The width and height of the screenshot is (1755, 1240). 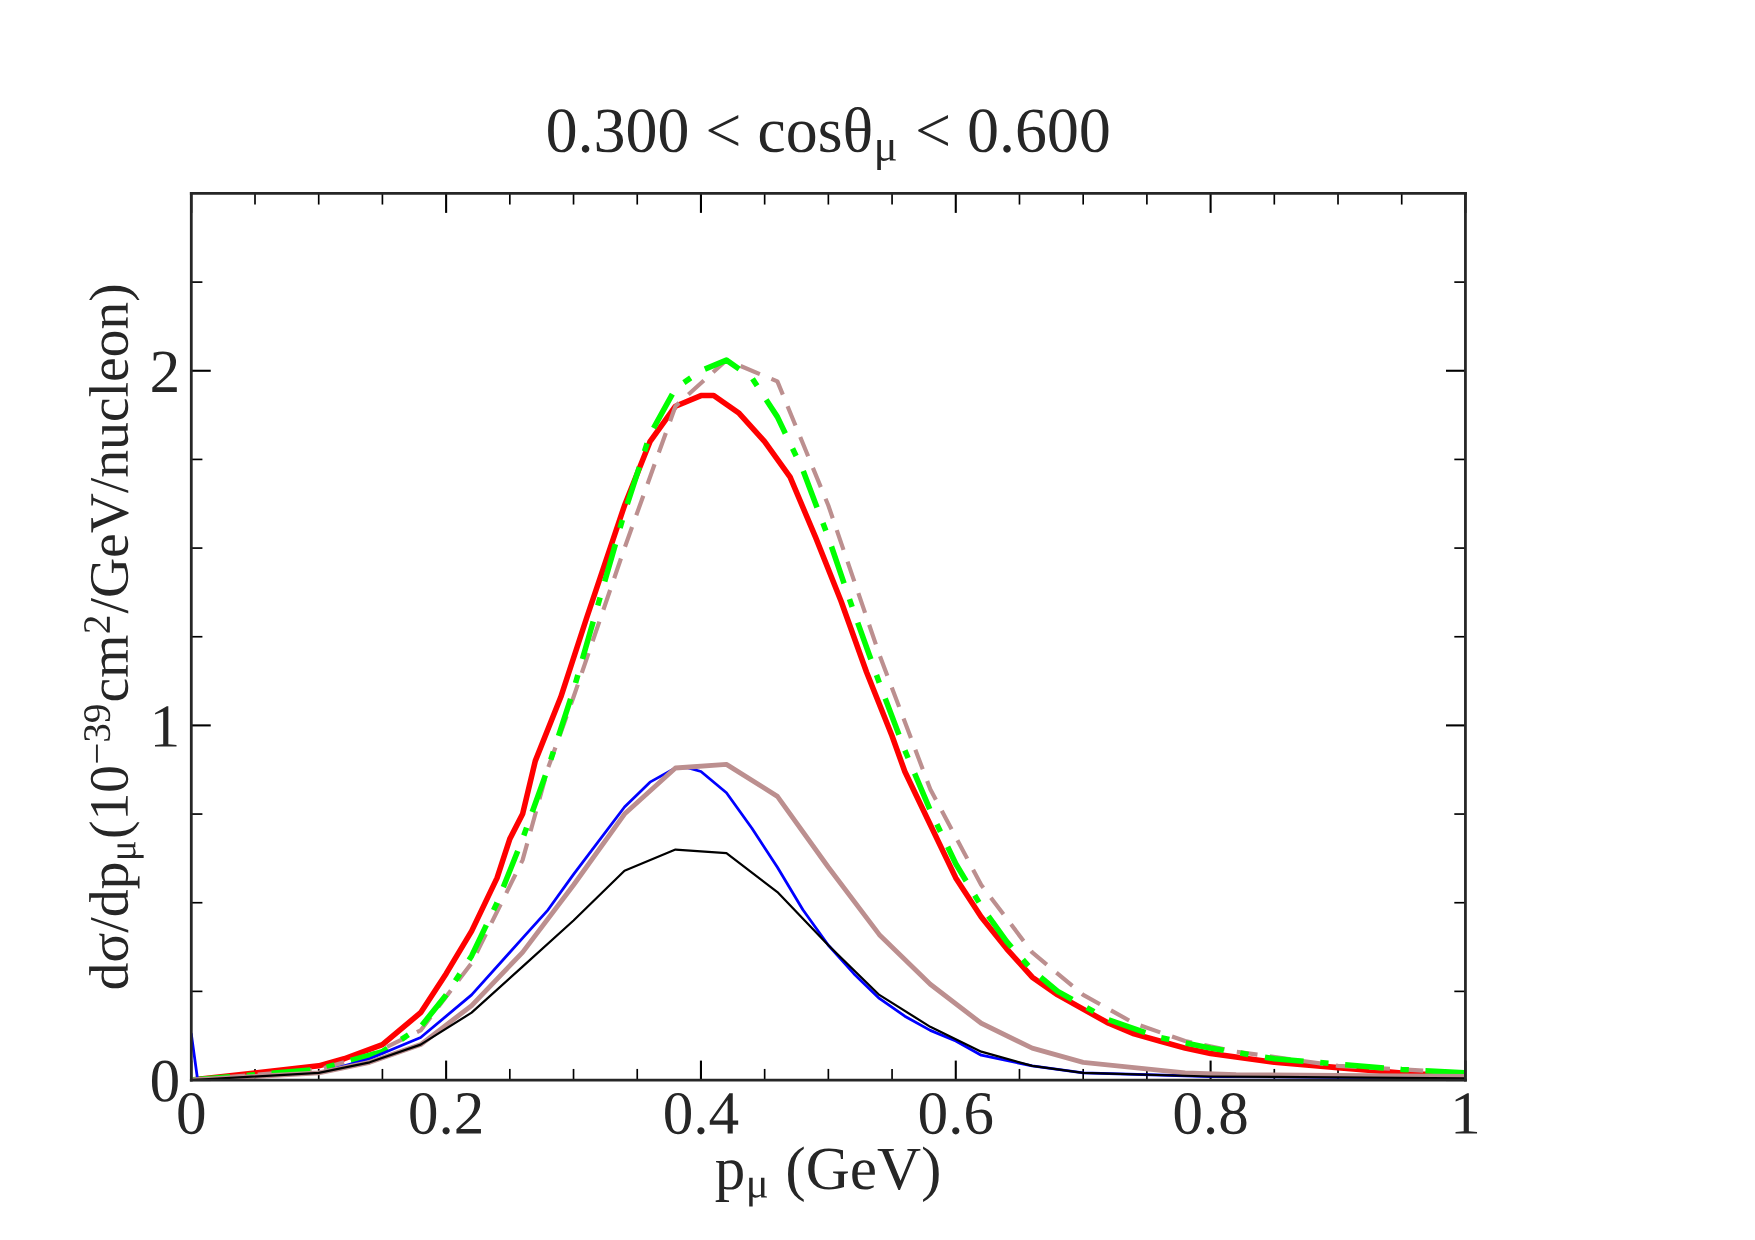 I want to click on x-tick-label: 0.6, so click(x=956, y=1113).